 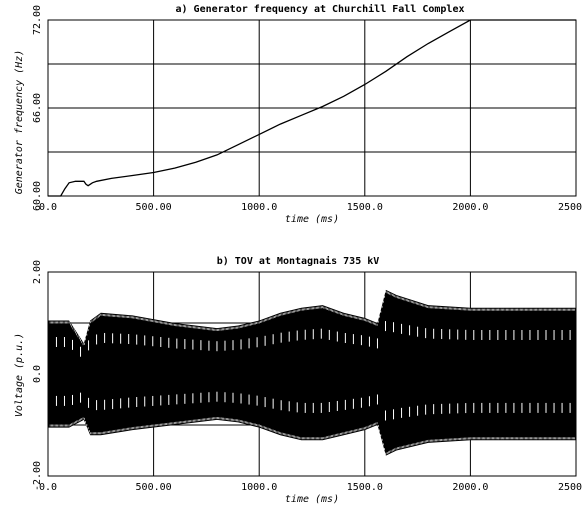 What do you see at coordinates (570, 487) in the screenshot?
I see `chart-b-x-tick-label: 2500.0` at bounding box center [570, 487].